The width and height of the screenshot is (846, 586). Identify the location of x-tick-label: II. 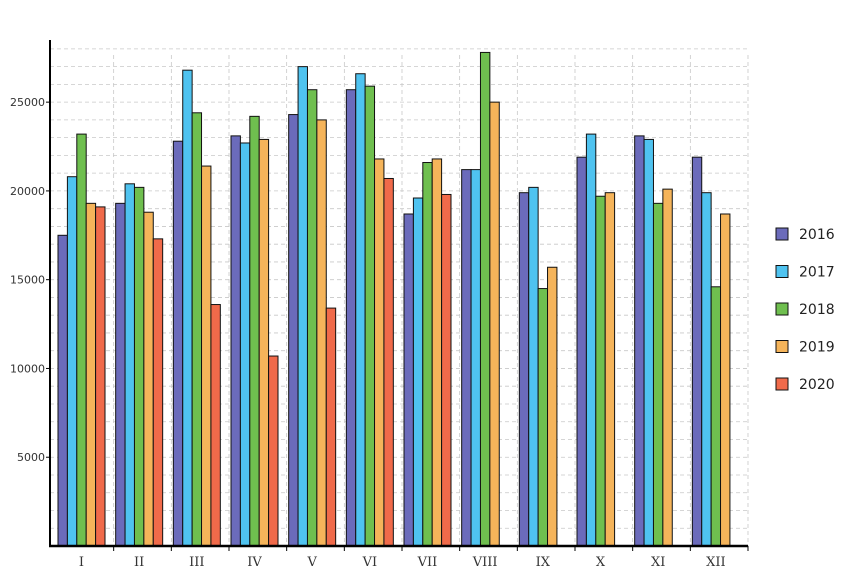
(139, 562).